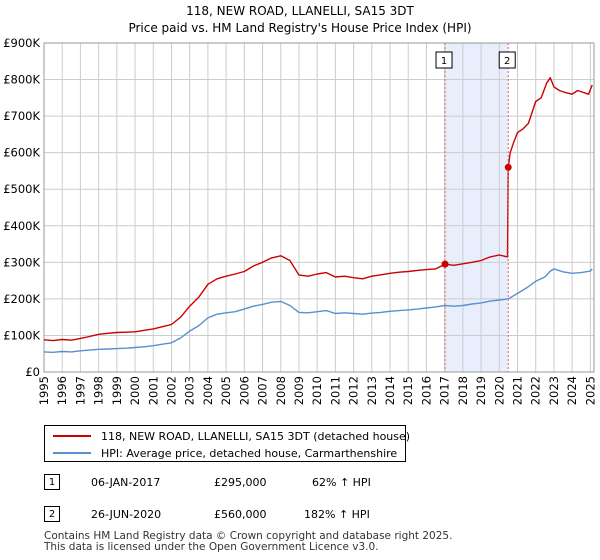 This screenshot has height=560, width=600. What do you see at coordinates (572, 390) in the screenshot?
I see `x-tick-label: 2024` at bounding box center [572, 390].